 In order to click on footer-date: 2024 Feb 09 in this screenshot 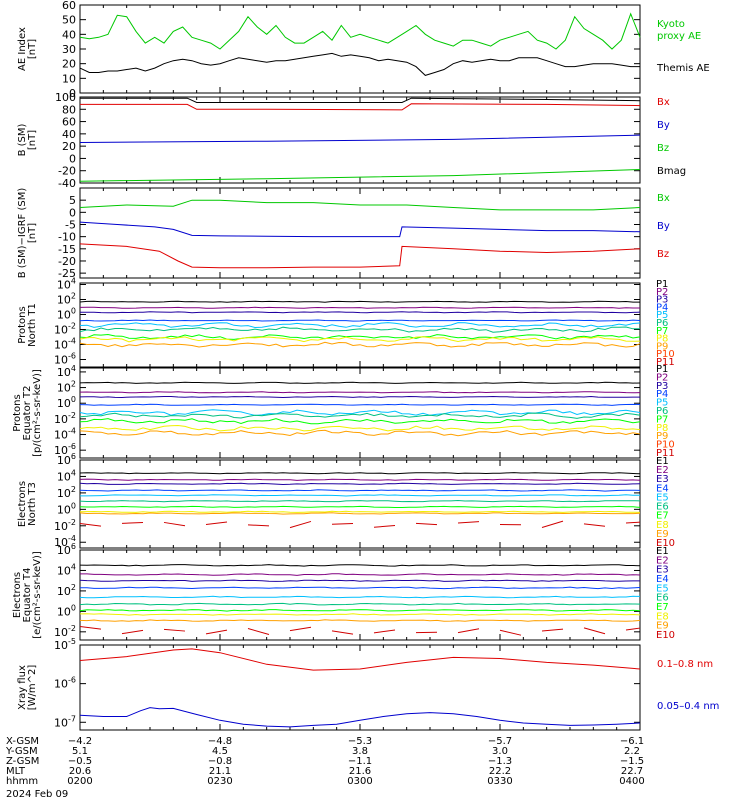, I will do `click(37, 794)`.